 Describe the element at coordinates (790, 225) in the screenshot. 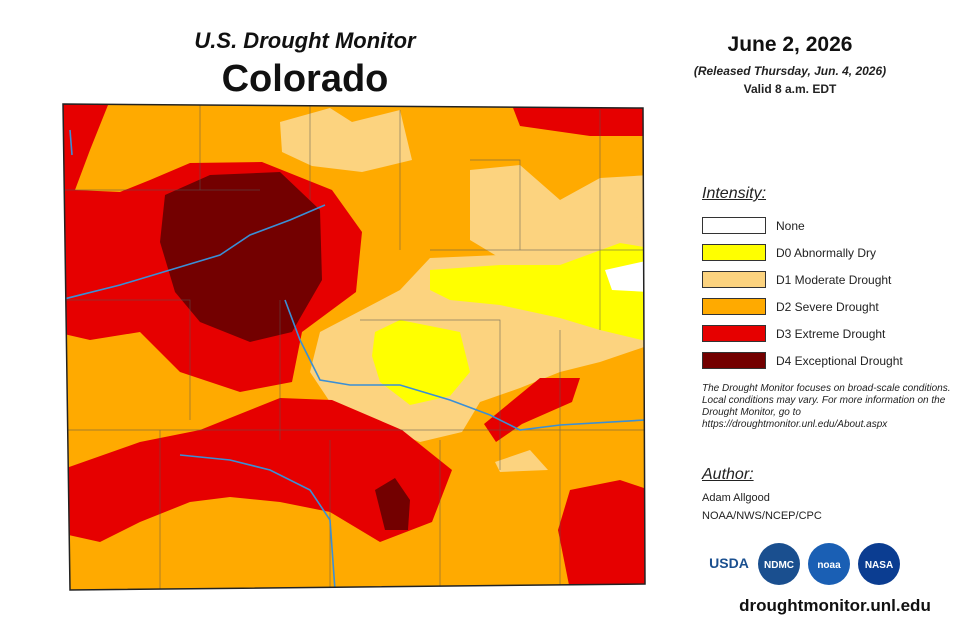

I see `legend-label: None` at that location.